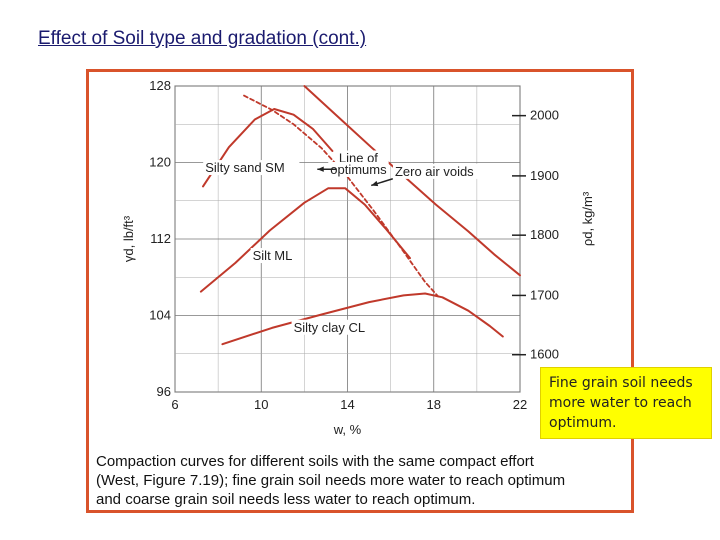 The width and height of the screenshot is (720, 540). What do you see at coordinates (268, 148) in the screenshot?
I see `curve-silty-sand-sm` at bounding box center [268, 148].